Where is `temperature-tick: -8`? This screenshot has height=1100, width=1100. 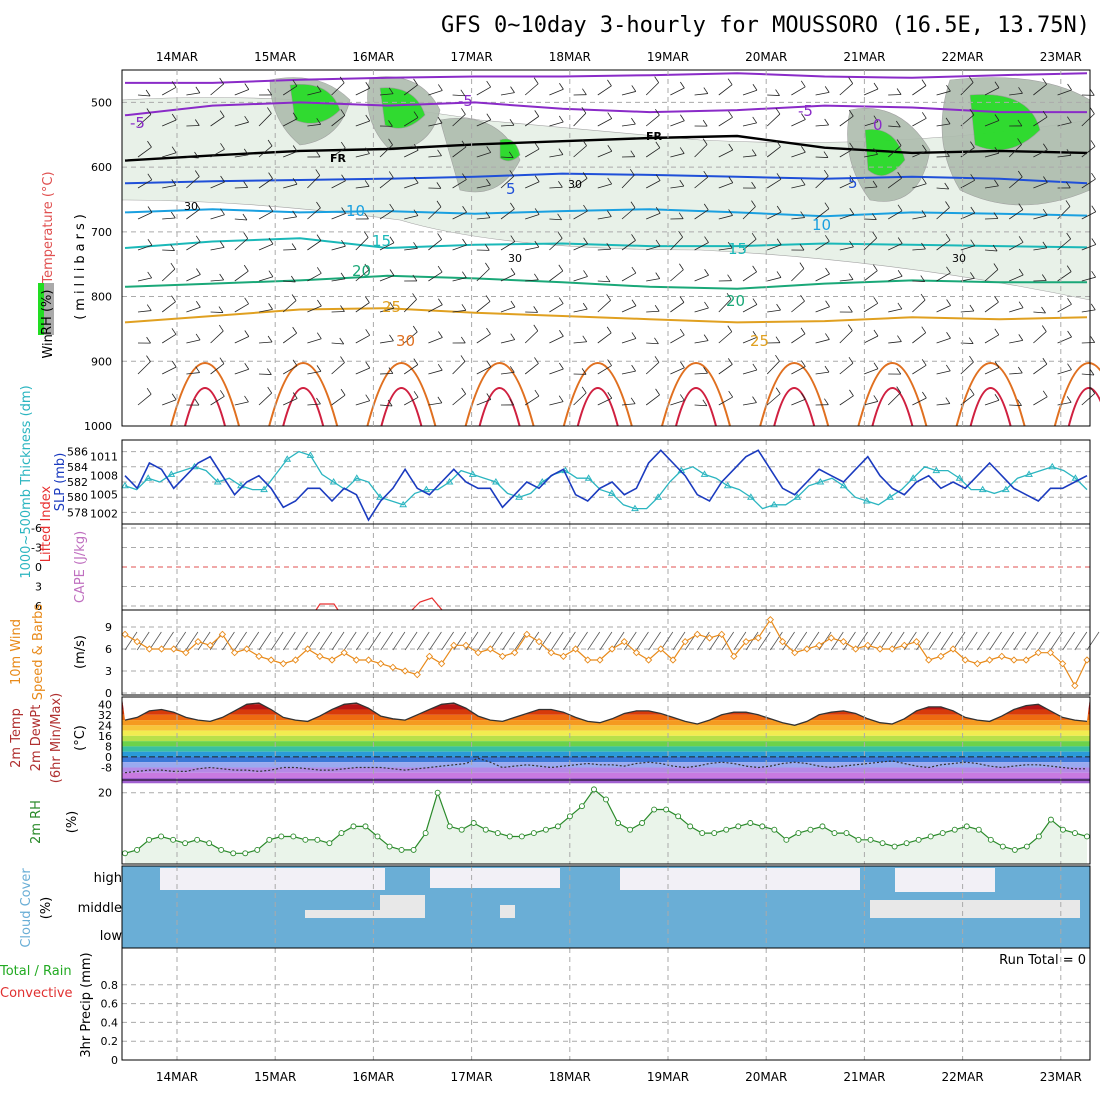 temperature-tick: -8 is located at coordinates (106, 767).